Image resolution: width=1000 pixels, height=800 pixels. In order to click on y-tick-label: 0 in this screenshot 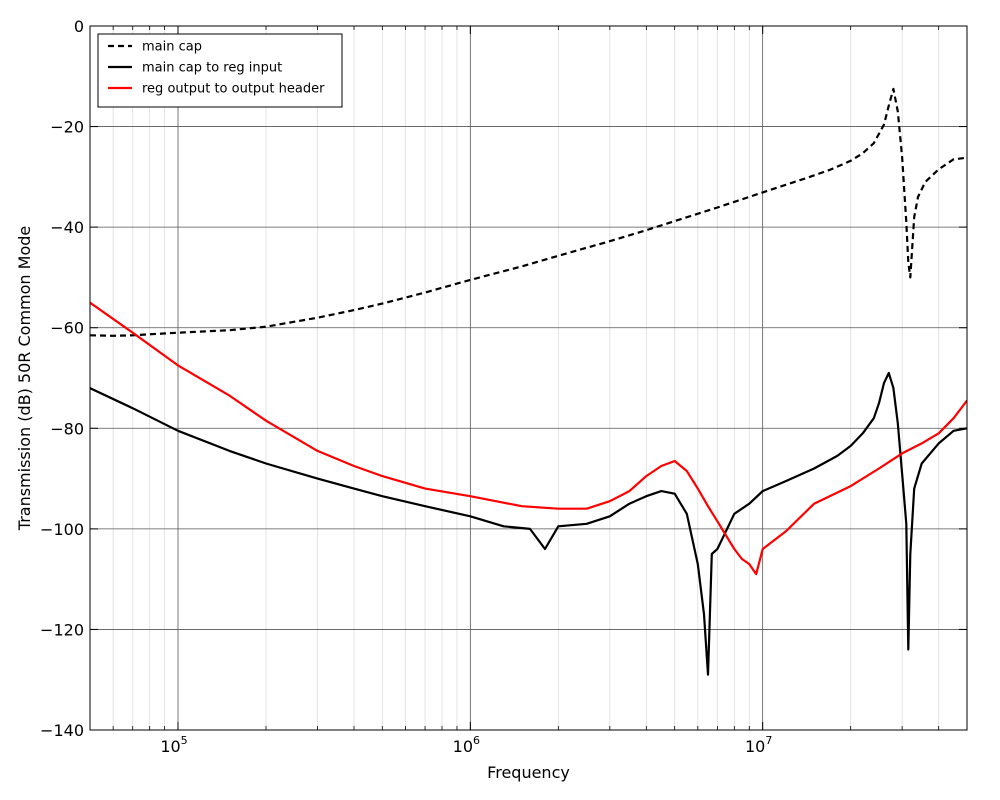, I will do `click(79, 26)`.